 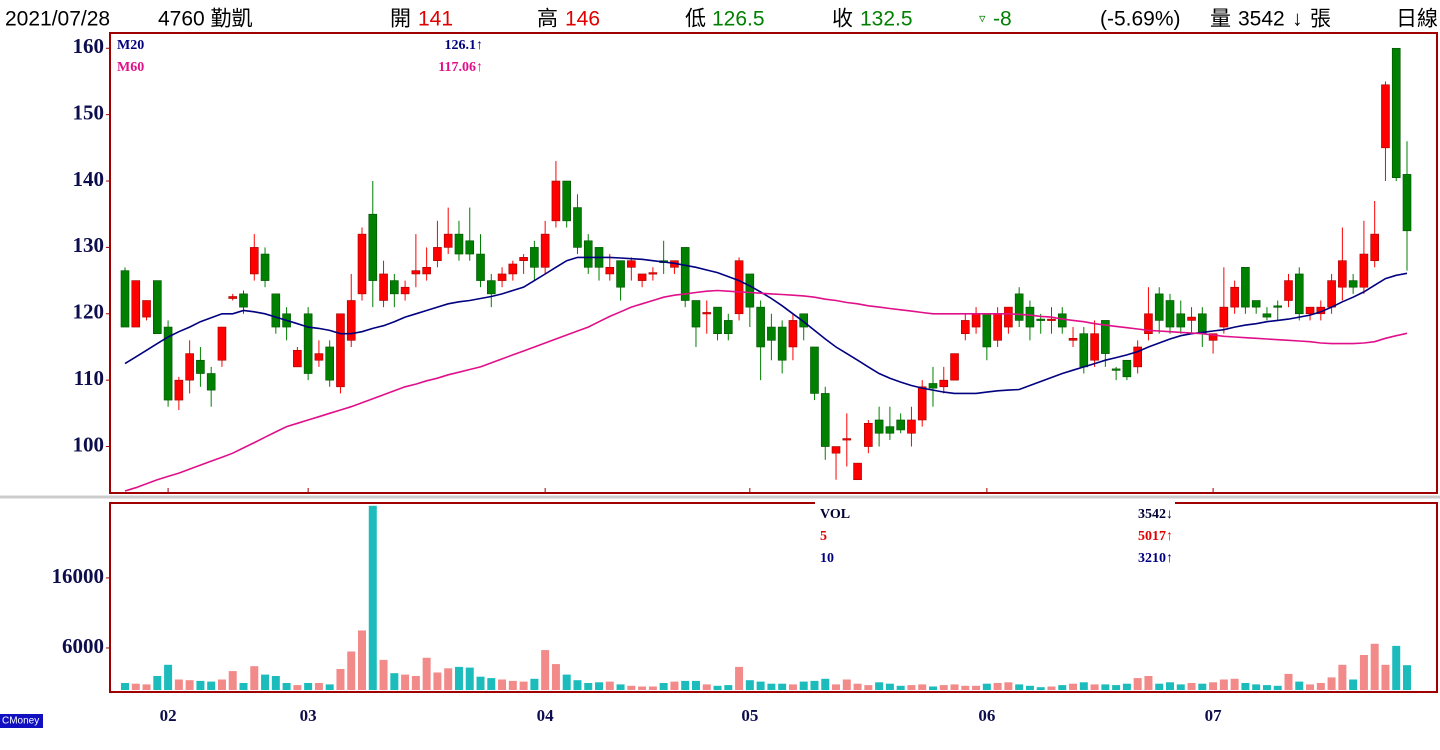 What do you see at coordinates (89, 245) in the screenshot?
I see `y-tick-label: 130` at bounding box center [89, 245].